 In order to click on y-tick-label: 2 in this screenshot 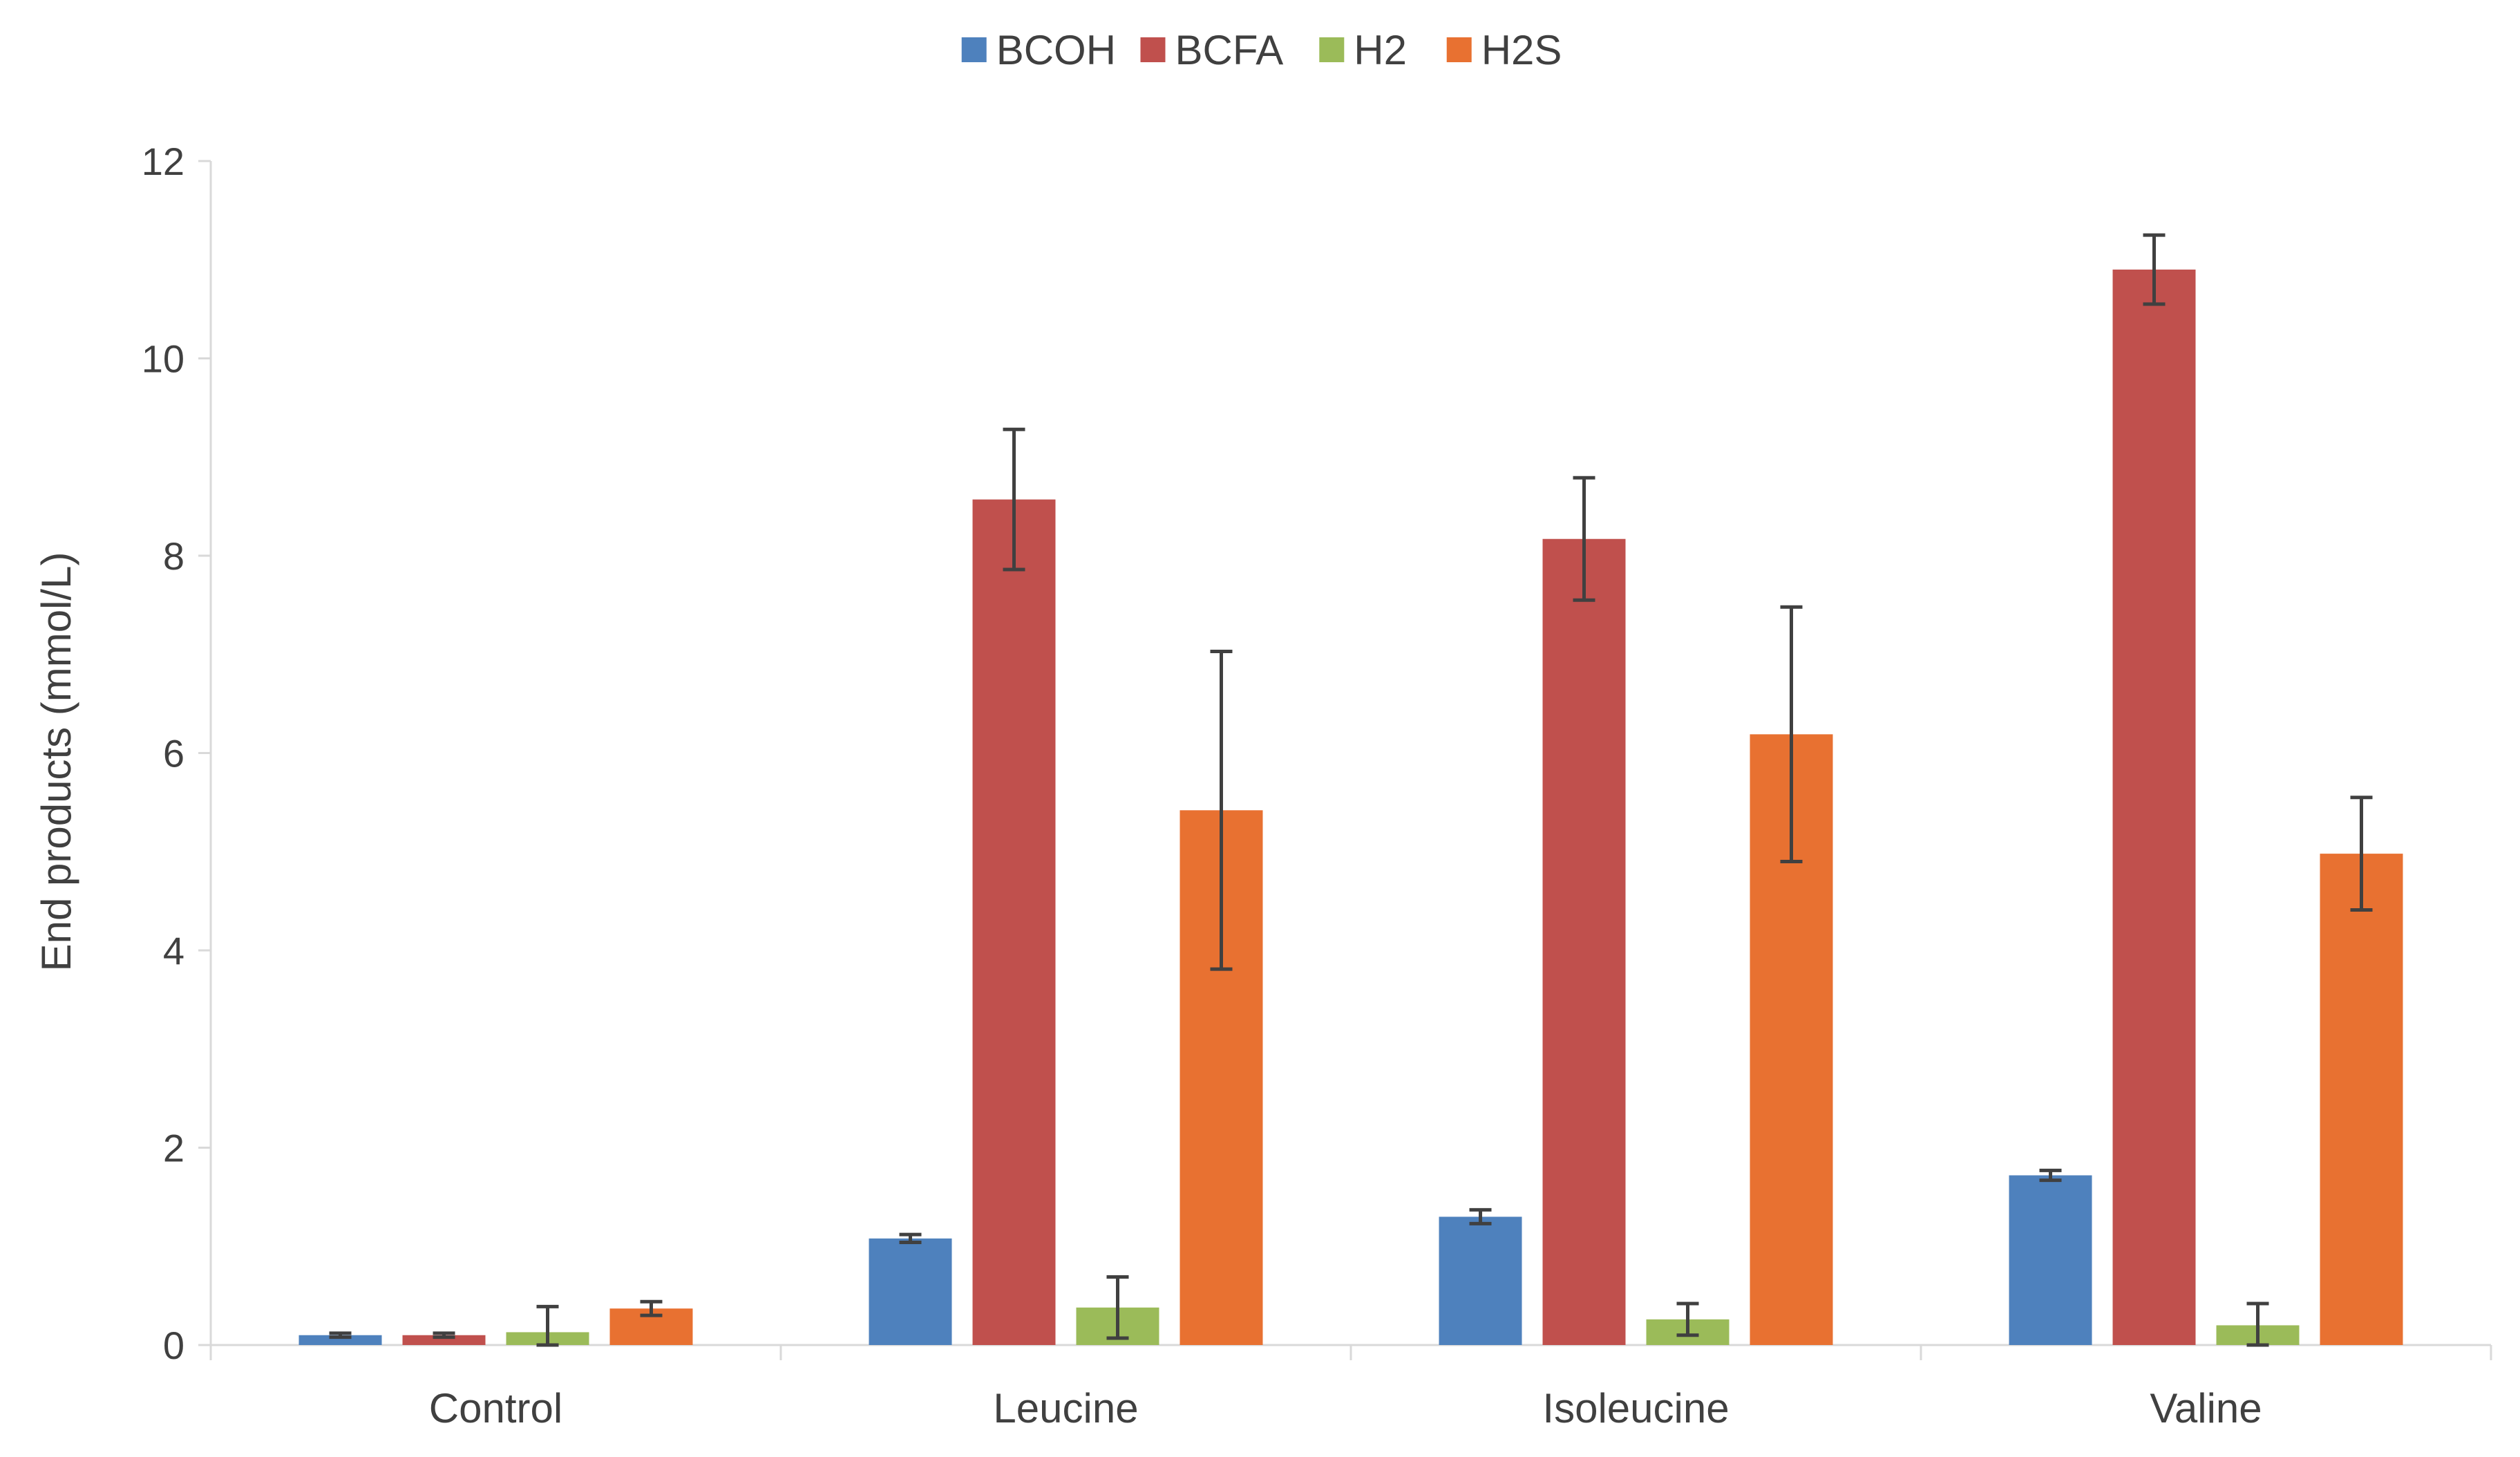, I will do `click(173, 1148)`.